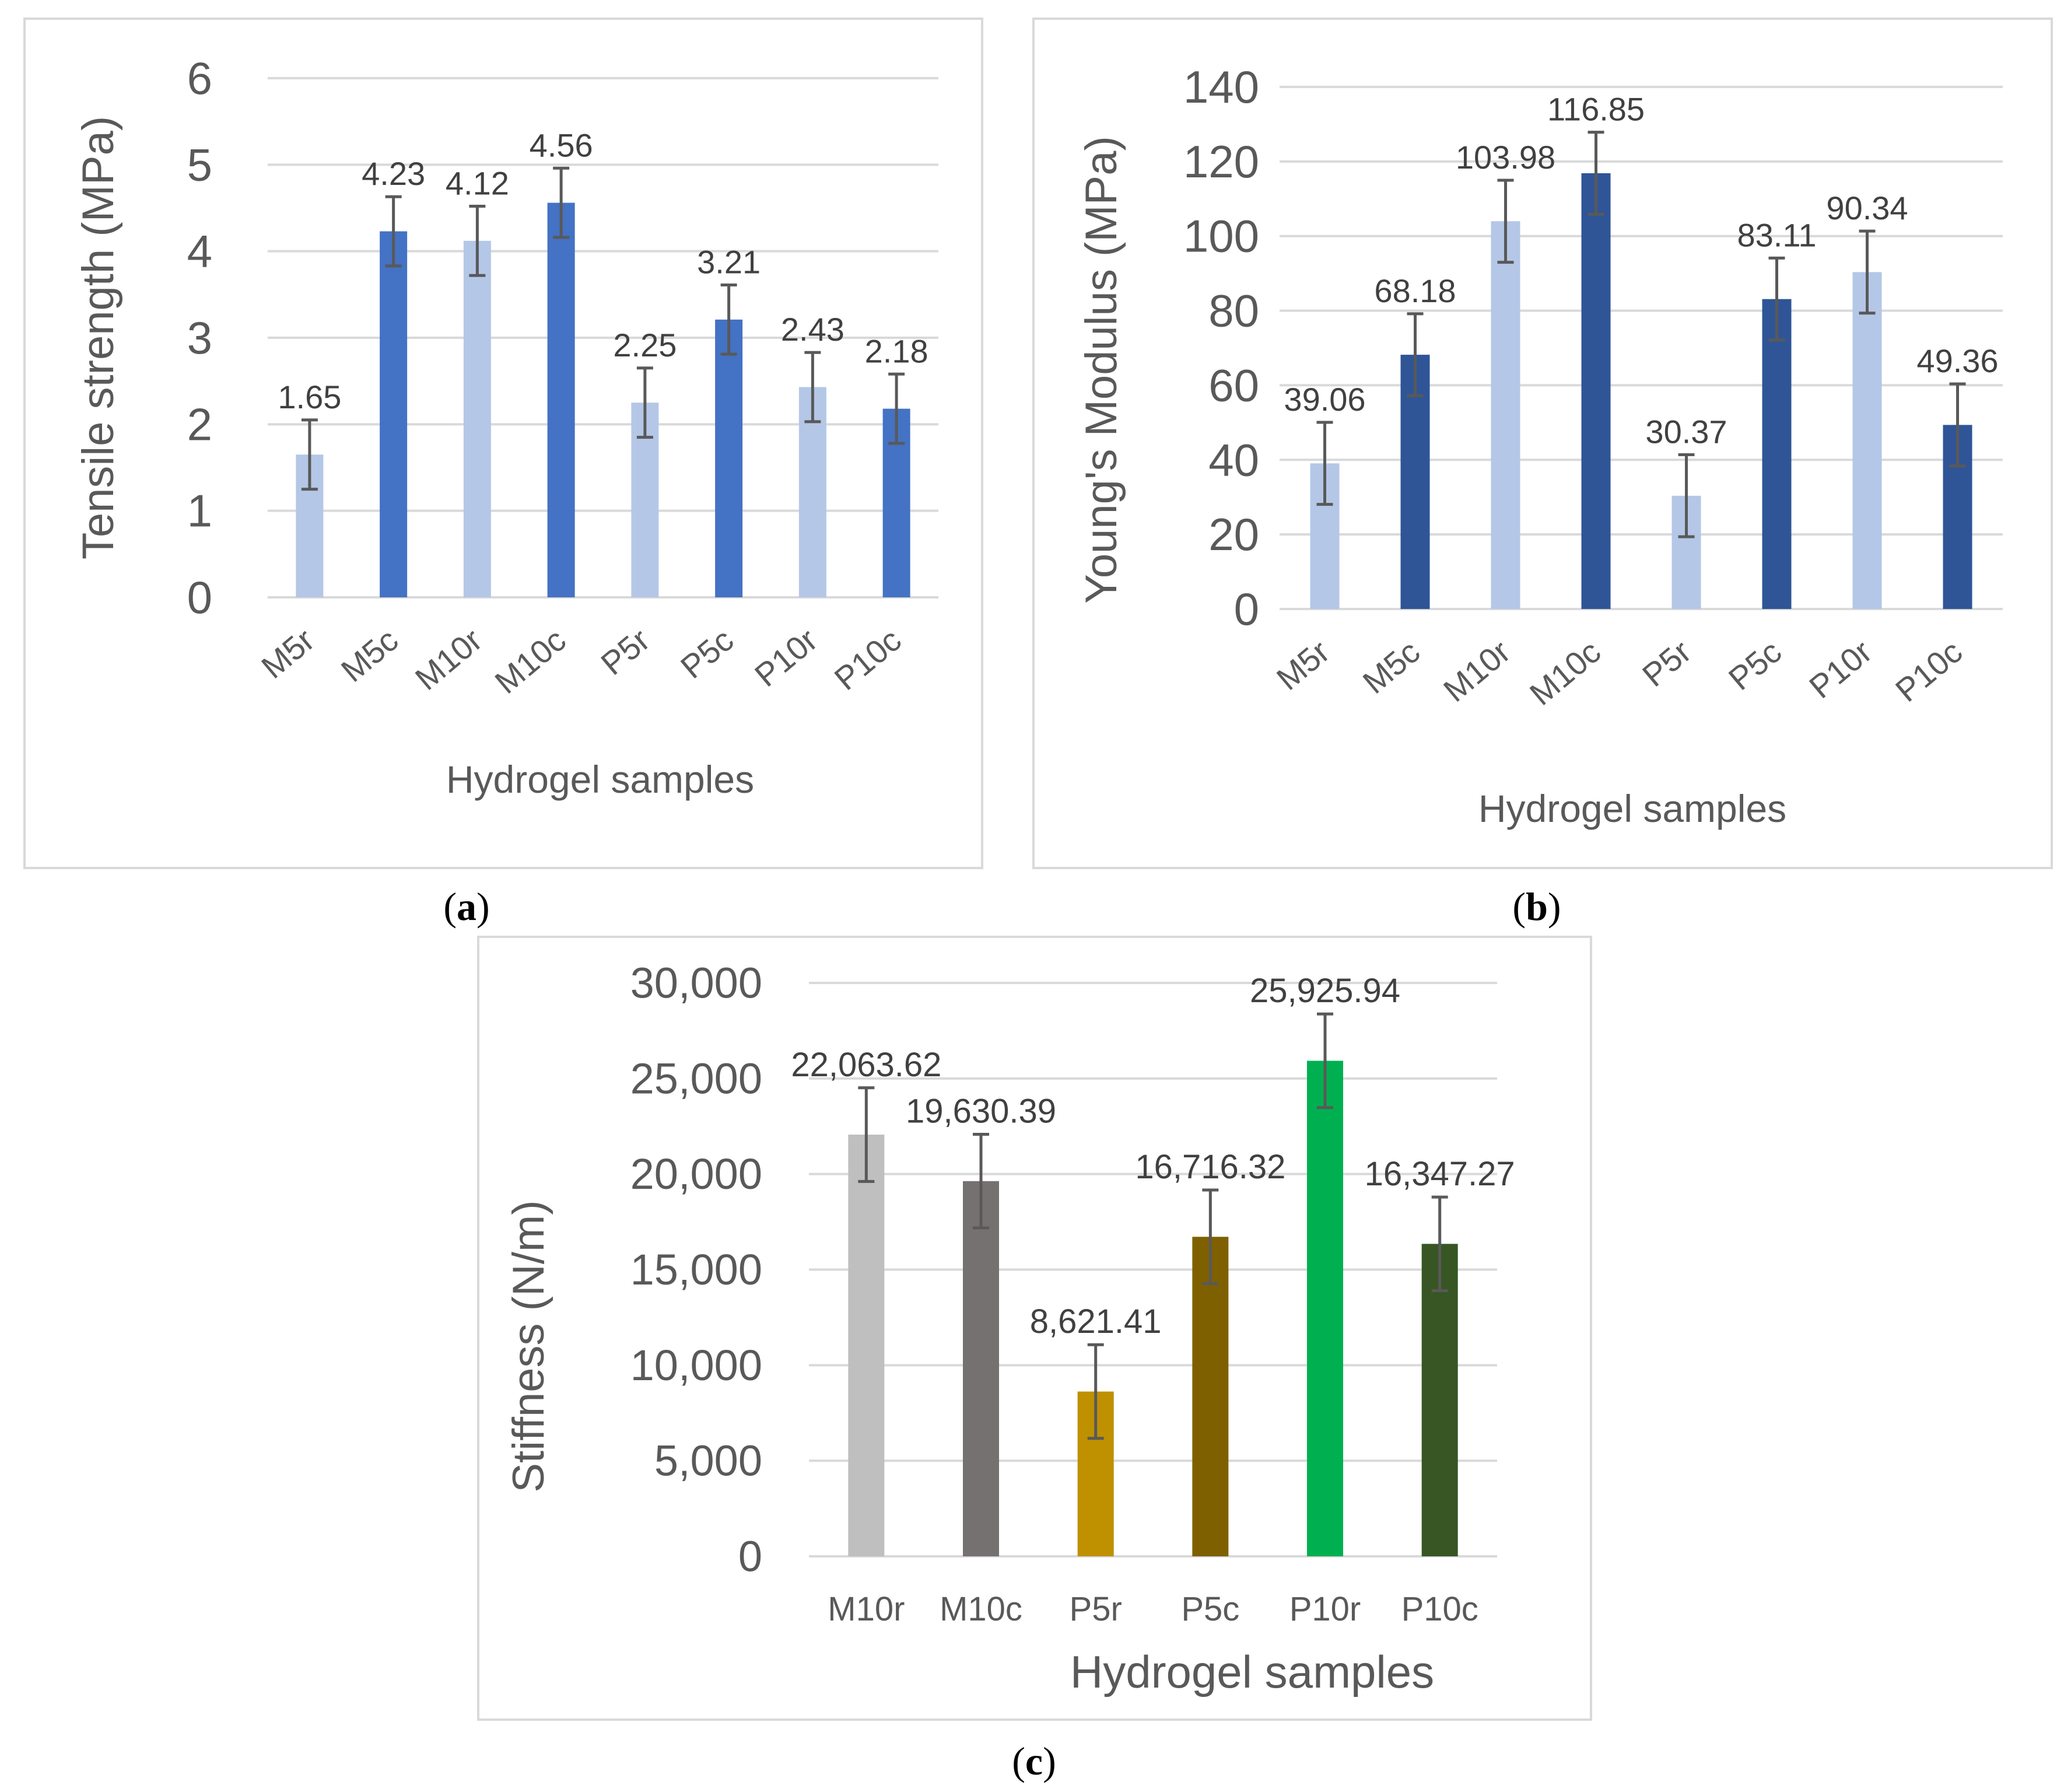 The height and width of the screenshot is (1792, 2064). I want to click on data-label-M10c: 19,630.39, so click(981, 1111).